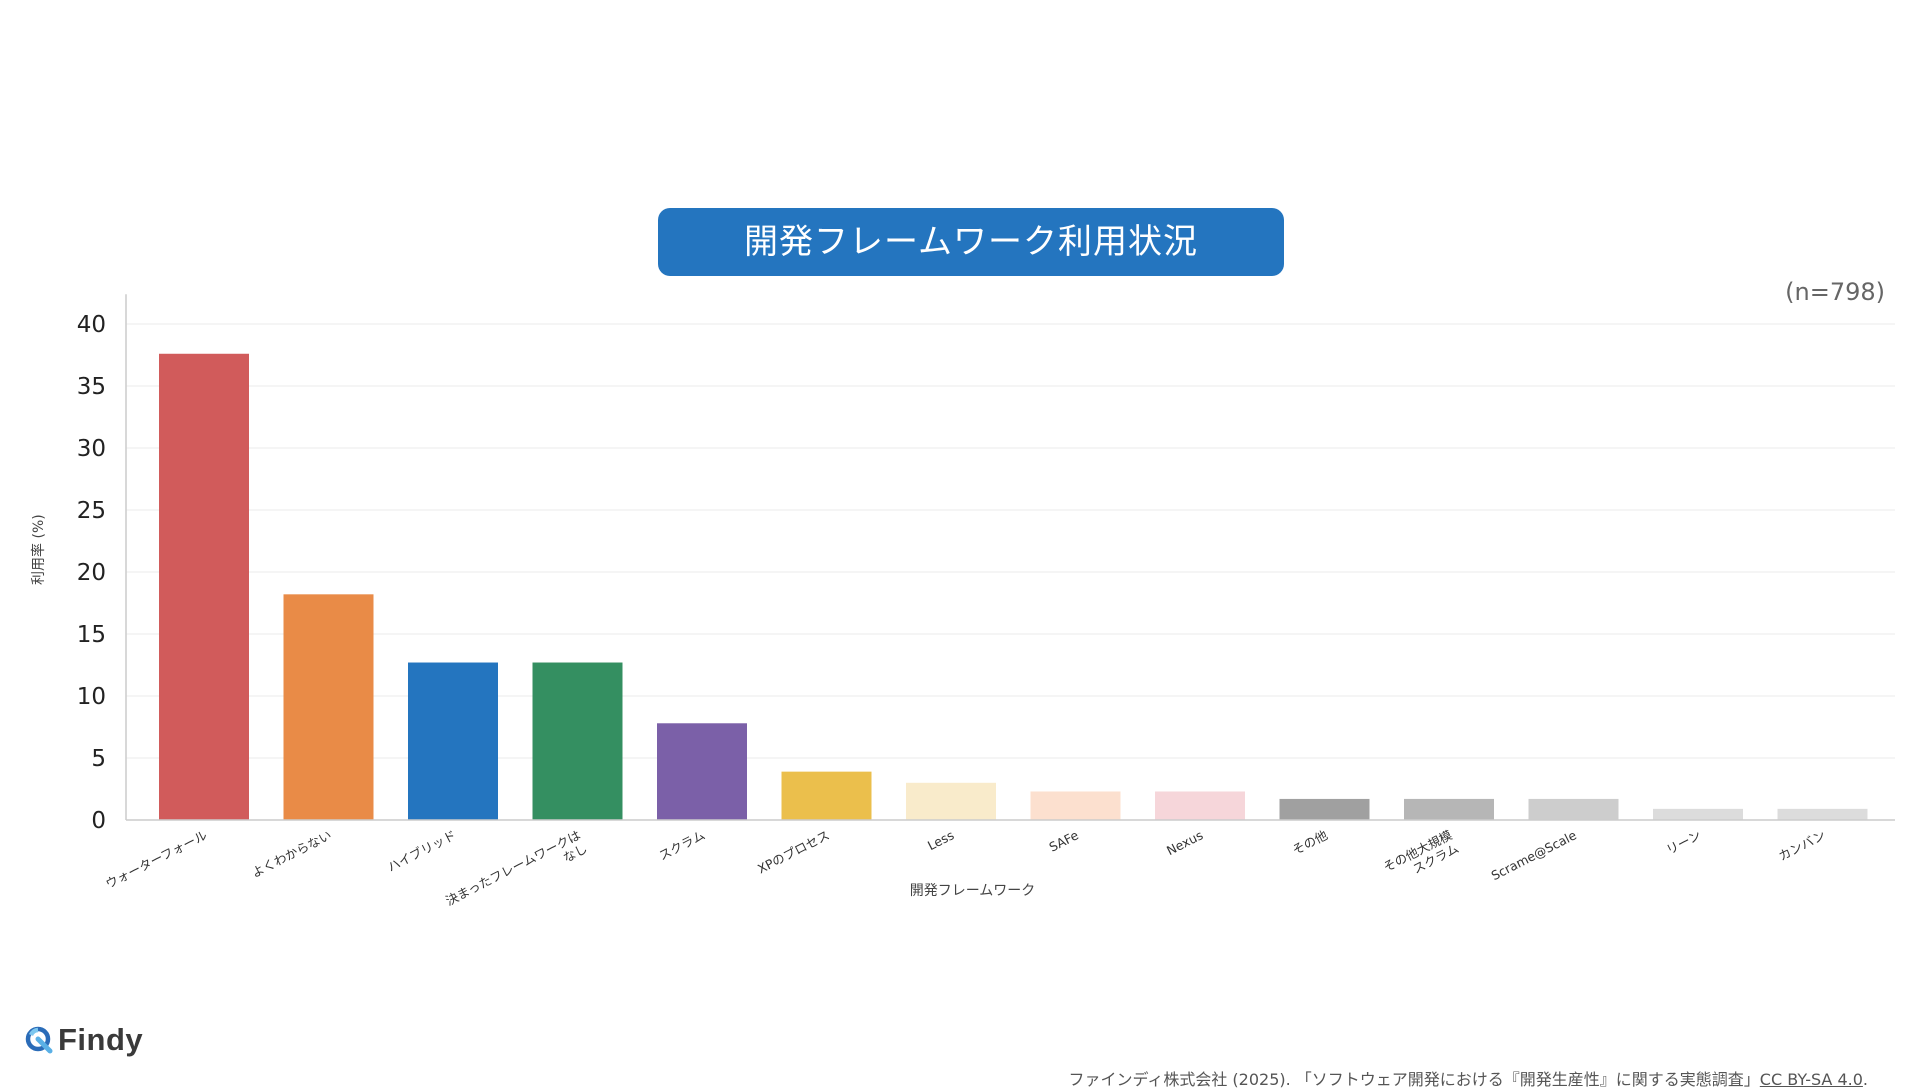 The width and height of the screenshot is (1920, 1090). I want to click on brand-name: Findy, so click(101, 1039).